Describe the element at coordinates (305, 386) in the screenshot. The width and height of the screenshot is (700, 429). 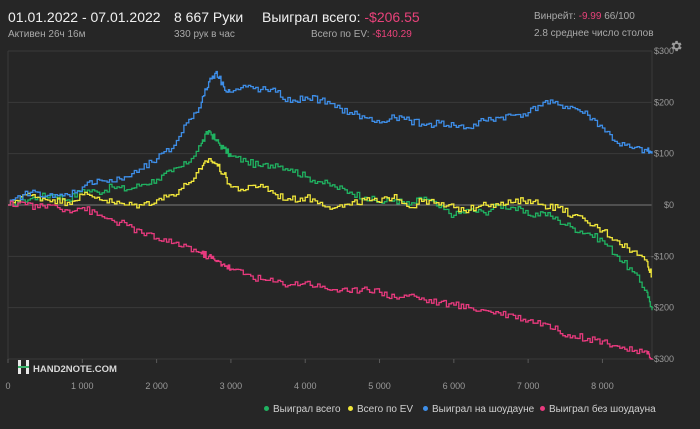
I see `x-tick-label: 4 000` at that location.